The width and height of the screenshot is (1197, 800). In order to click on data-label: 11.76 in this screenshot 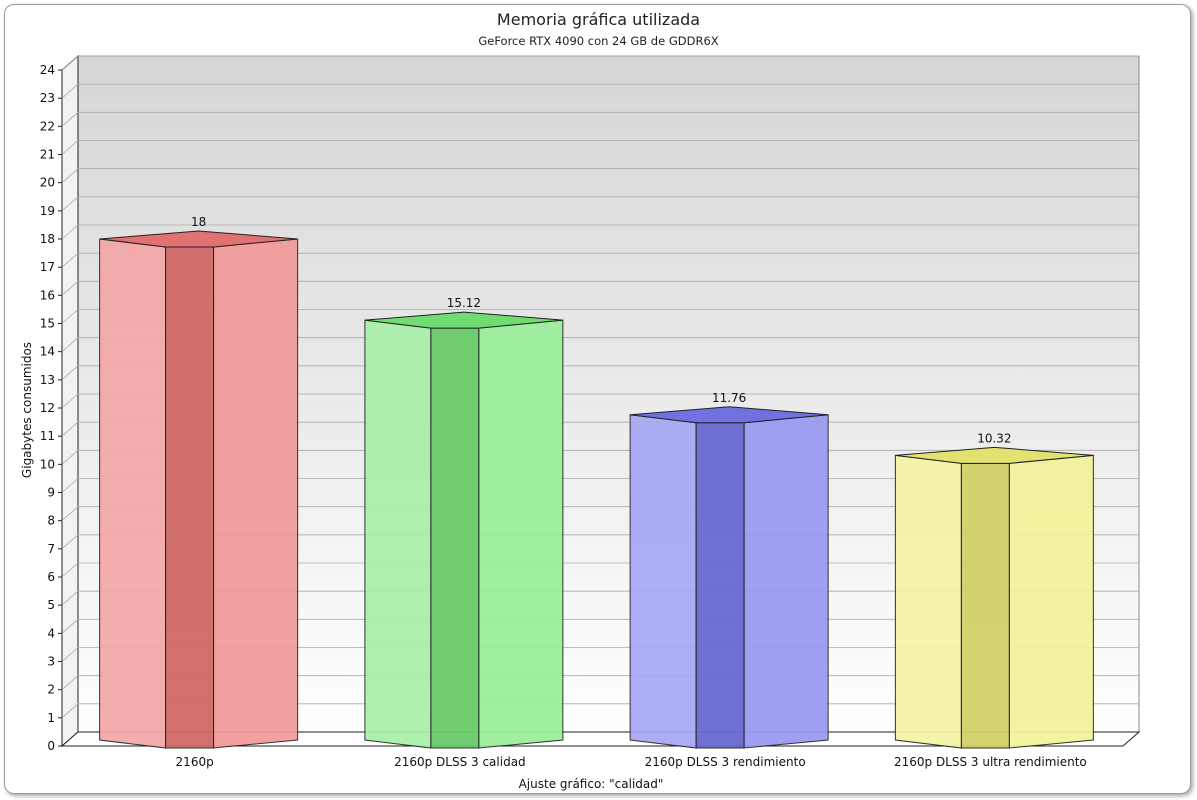, I will do `click(729, 398)`.